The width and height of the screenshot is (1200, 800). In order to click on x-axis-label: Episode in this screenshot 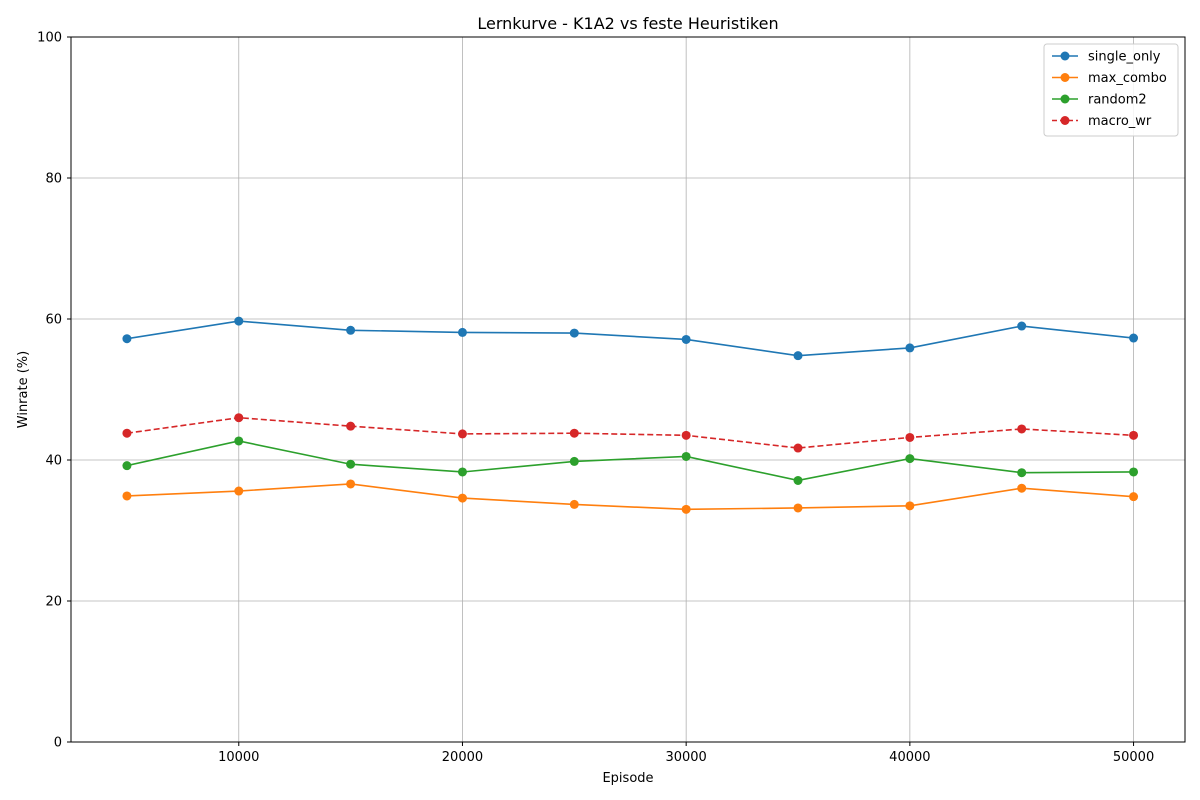, I will do `click(627, 778)`.